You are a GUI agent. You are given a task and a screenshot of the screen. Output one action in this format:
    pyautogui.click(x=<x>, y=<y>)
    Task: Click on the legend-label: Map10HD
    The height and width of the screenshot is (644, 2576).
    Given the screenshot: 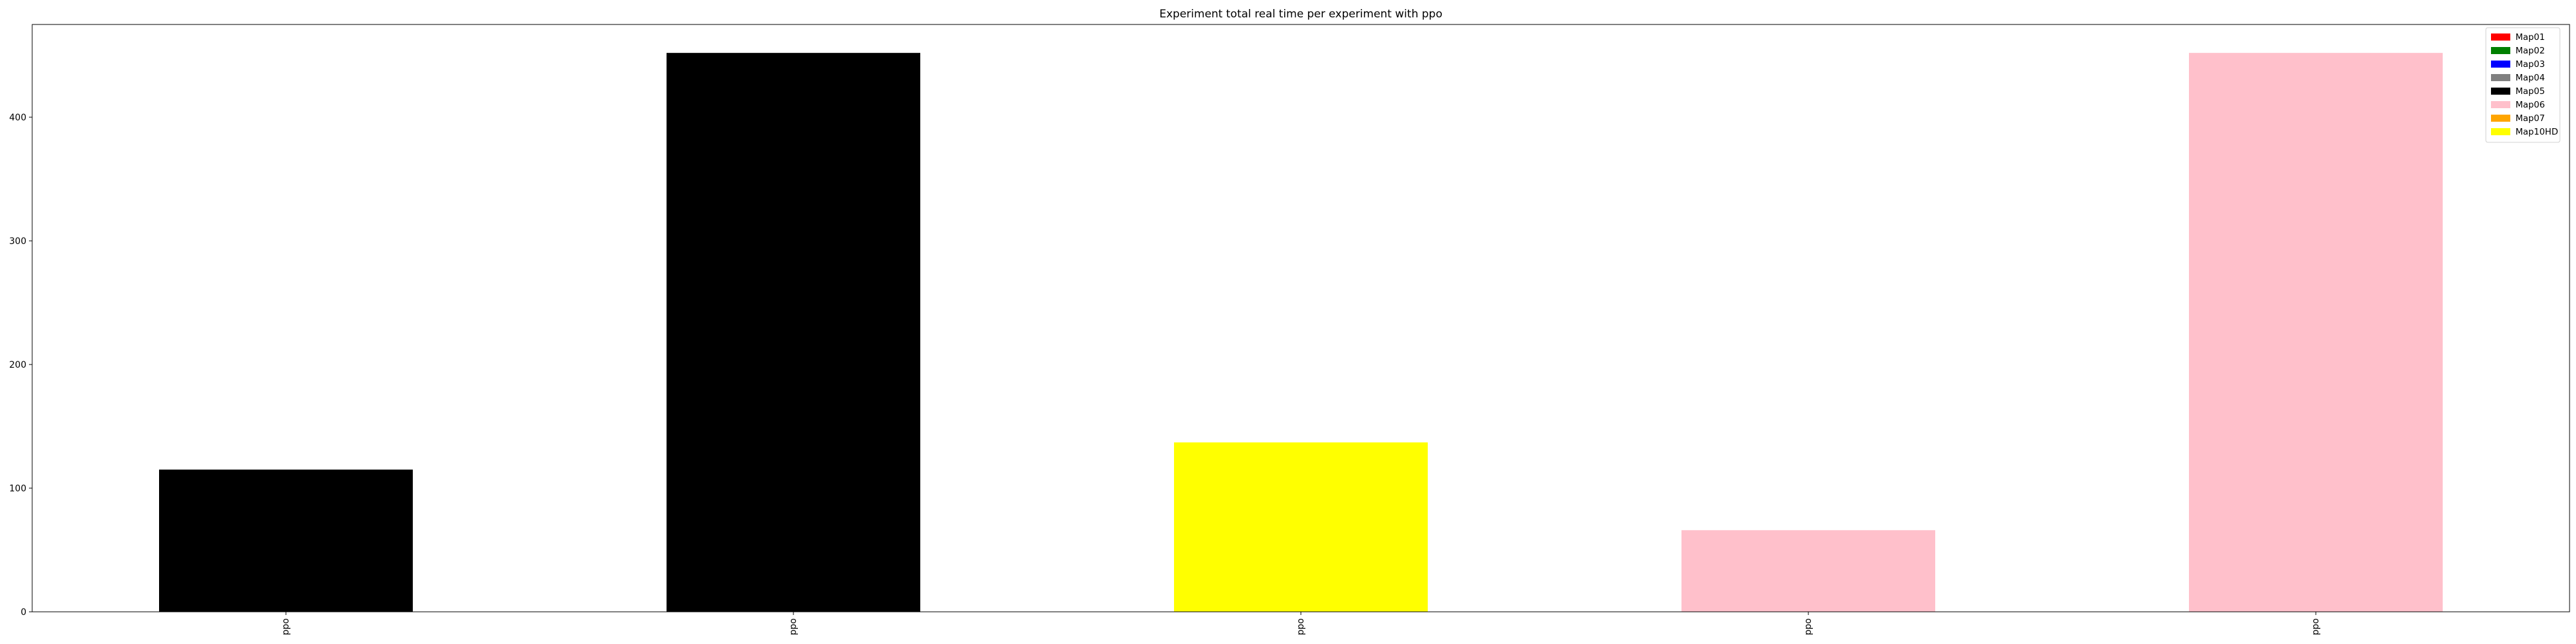 What is the action you would take?
    pyautogui.click(x=2536, y=132)
    